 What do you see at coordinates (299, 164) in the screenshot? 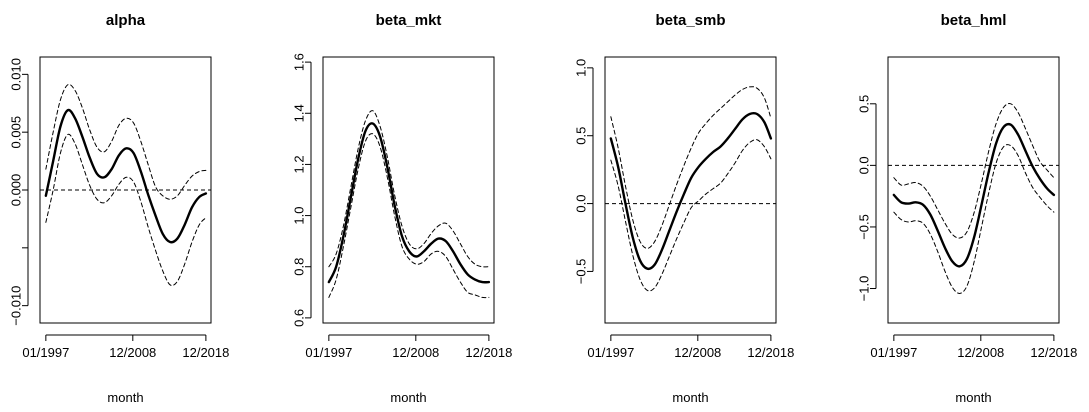
I see `y-tick-label: 1.2` at bounding box center [299, 164].